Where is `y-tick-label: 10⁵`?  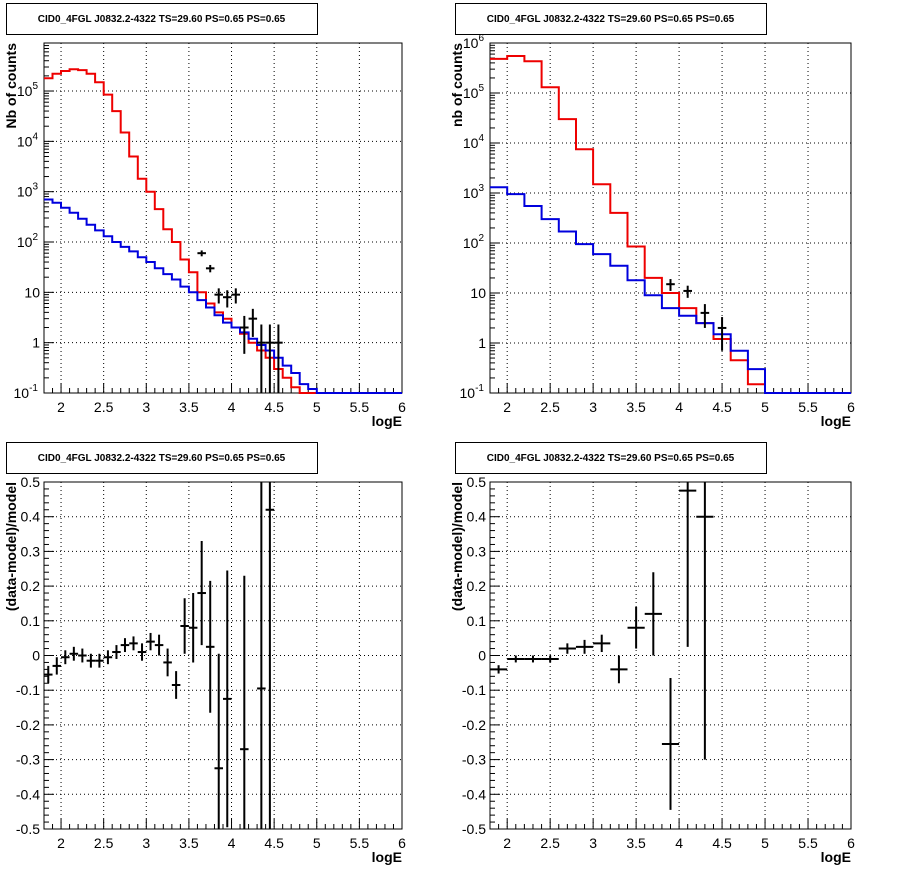
y-tick-label: 10⁵ is located at coordinates (474, 92).